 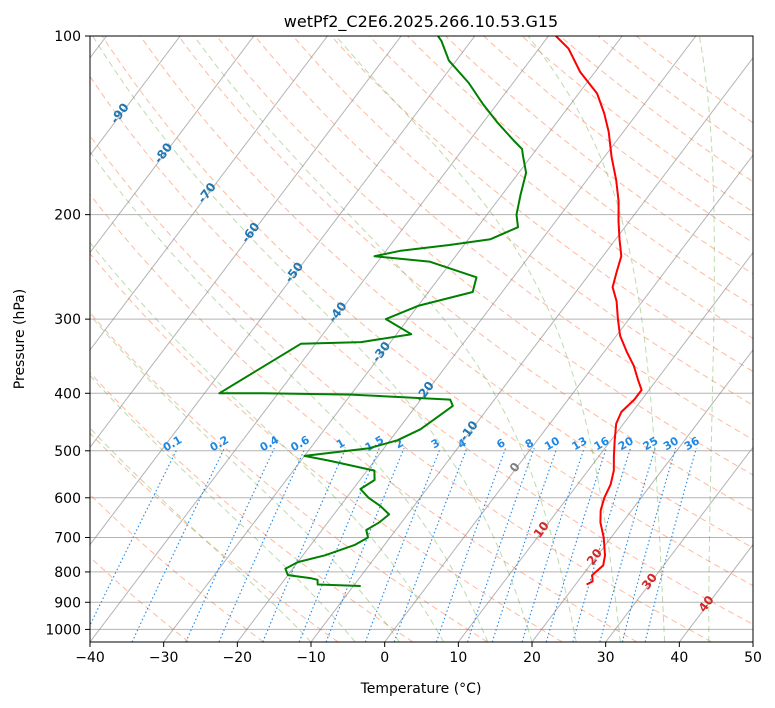 I want to click on chart-title: wetPf2_C2E6.2025.266.10.53.G15, so click(x=421, y=22).